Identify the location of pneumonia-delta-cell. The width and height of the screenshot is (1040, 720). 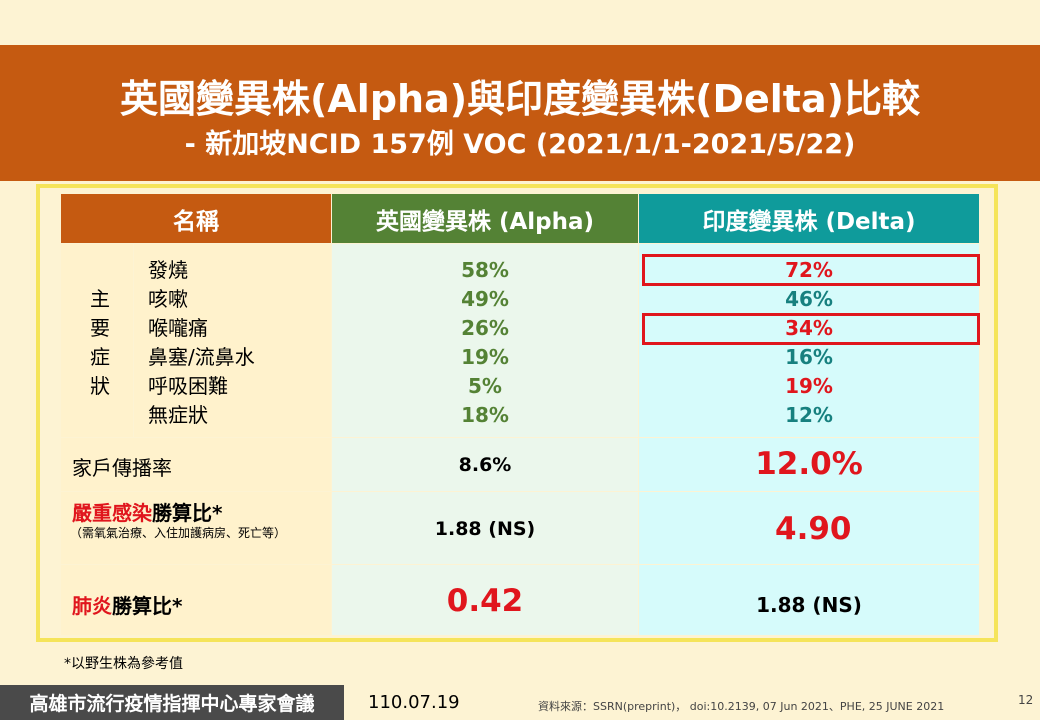
(809, 600).